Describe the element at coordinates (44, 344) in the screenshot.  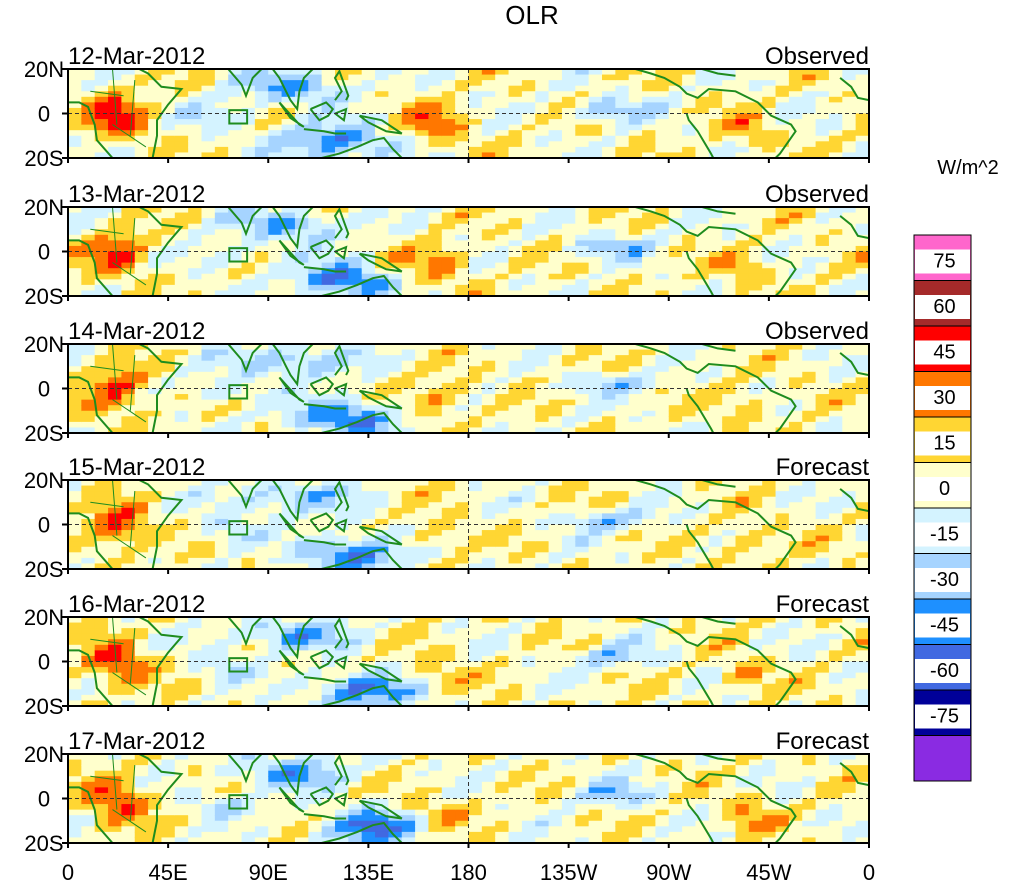
I see `y-tick-label: 20N` at that location.